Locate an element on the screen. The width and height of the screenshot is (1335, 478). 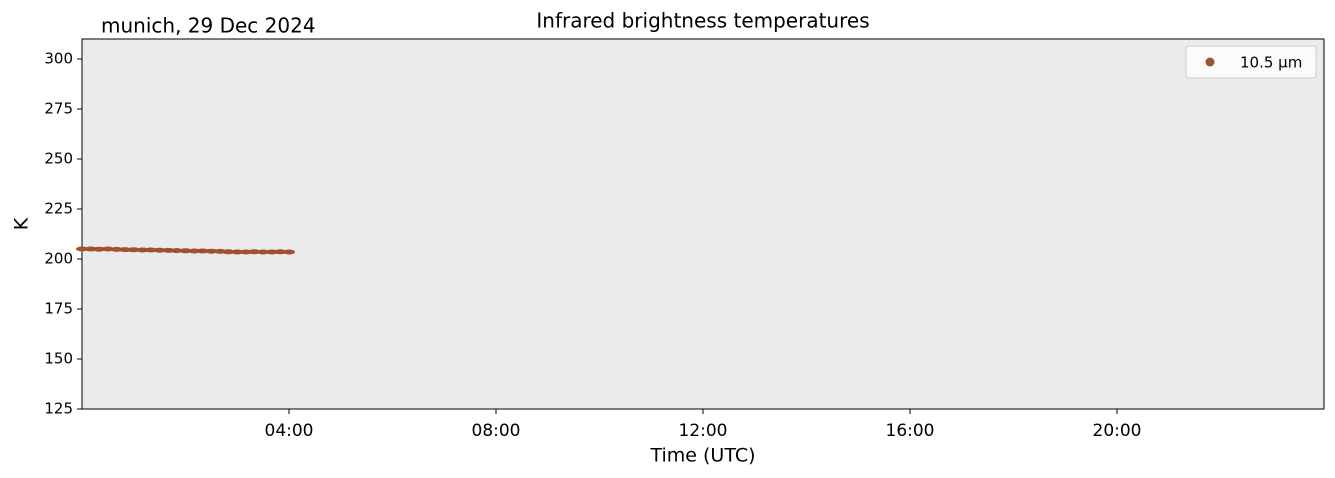
legend-box is located at coordinates (1251, 62).